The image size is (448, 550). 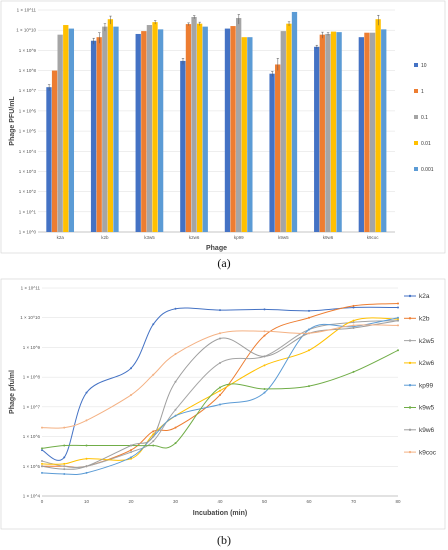 What do you see at coordinates (328, 237) in the screenshot?
I see `x-tick-label: k9w6` at bounding box center [328, 237].